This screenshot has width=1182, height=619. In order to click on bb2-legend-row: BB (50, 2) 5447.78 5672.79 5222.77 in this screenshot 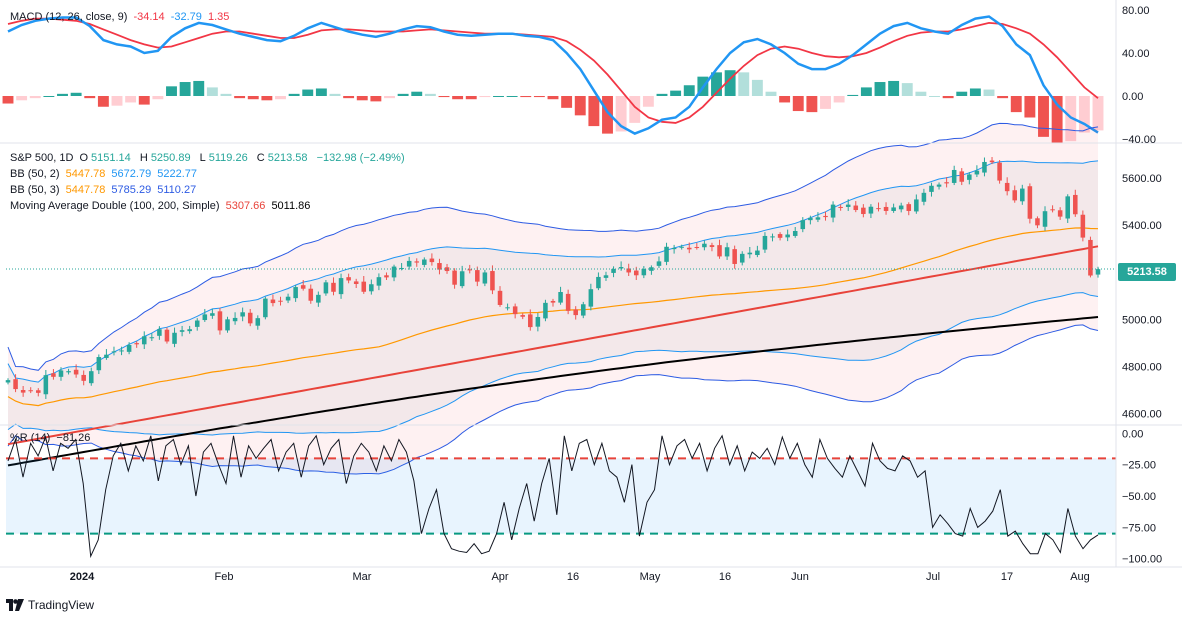, I will do `click(209, 174)`.